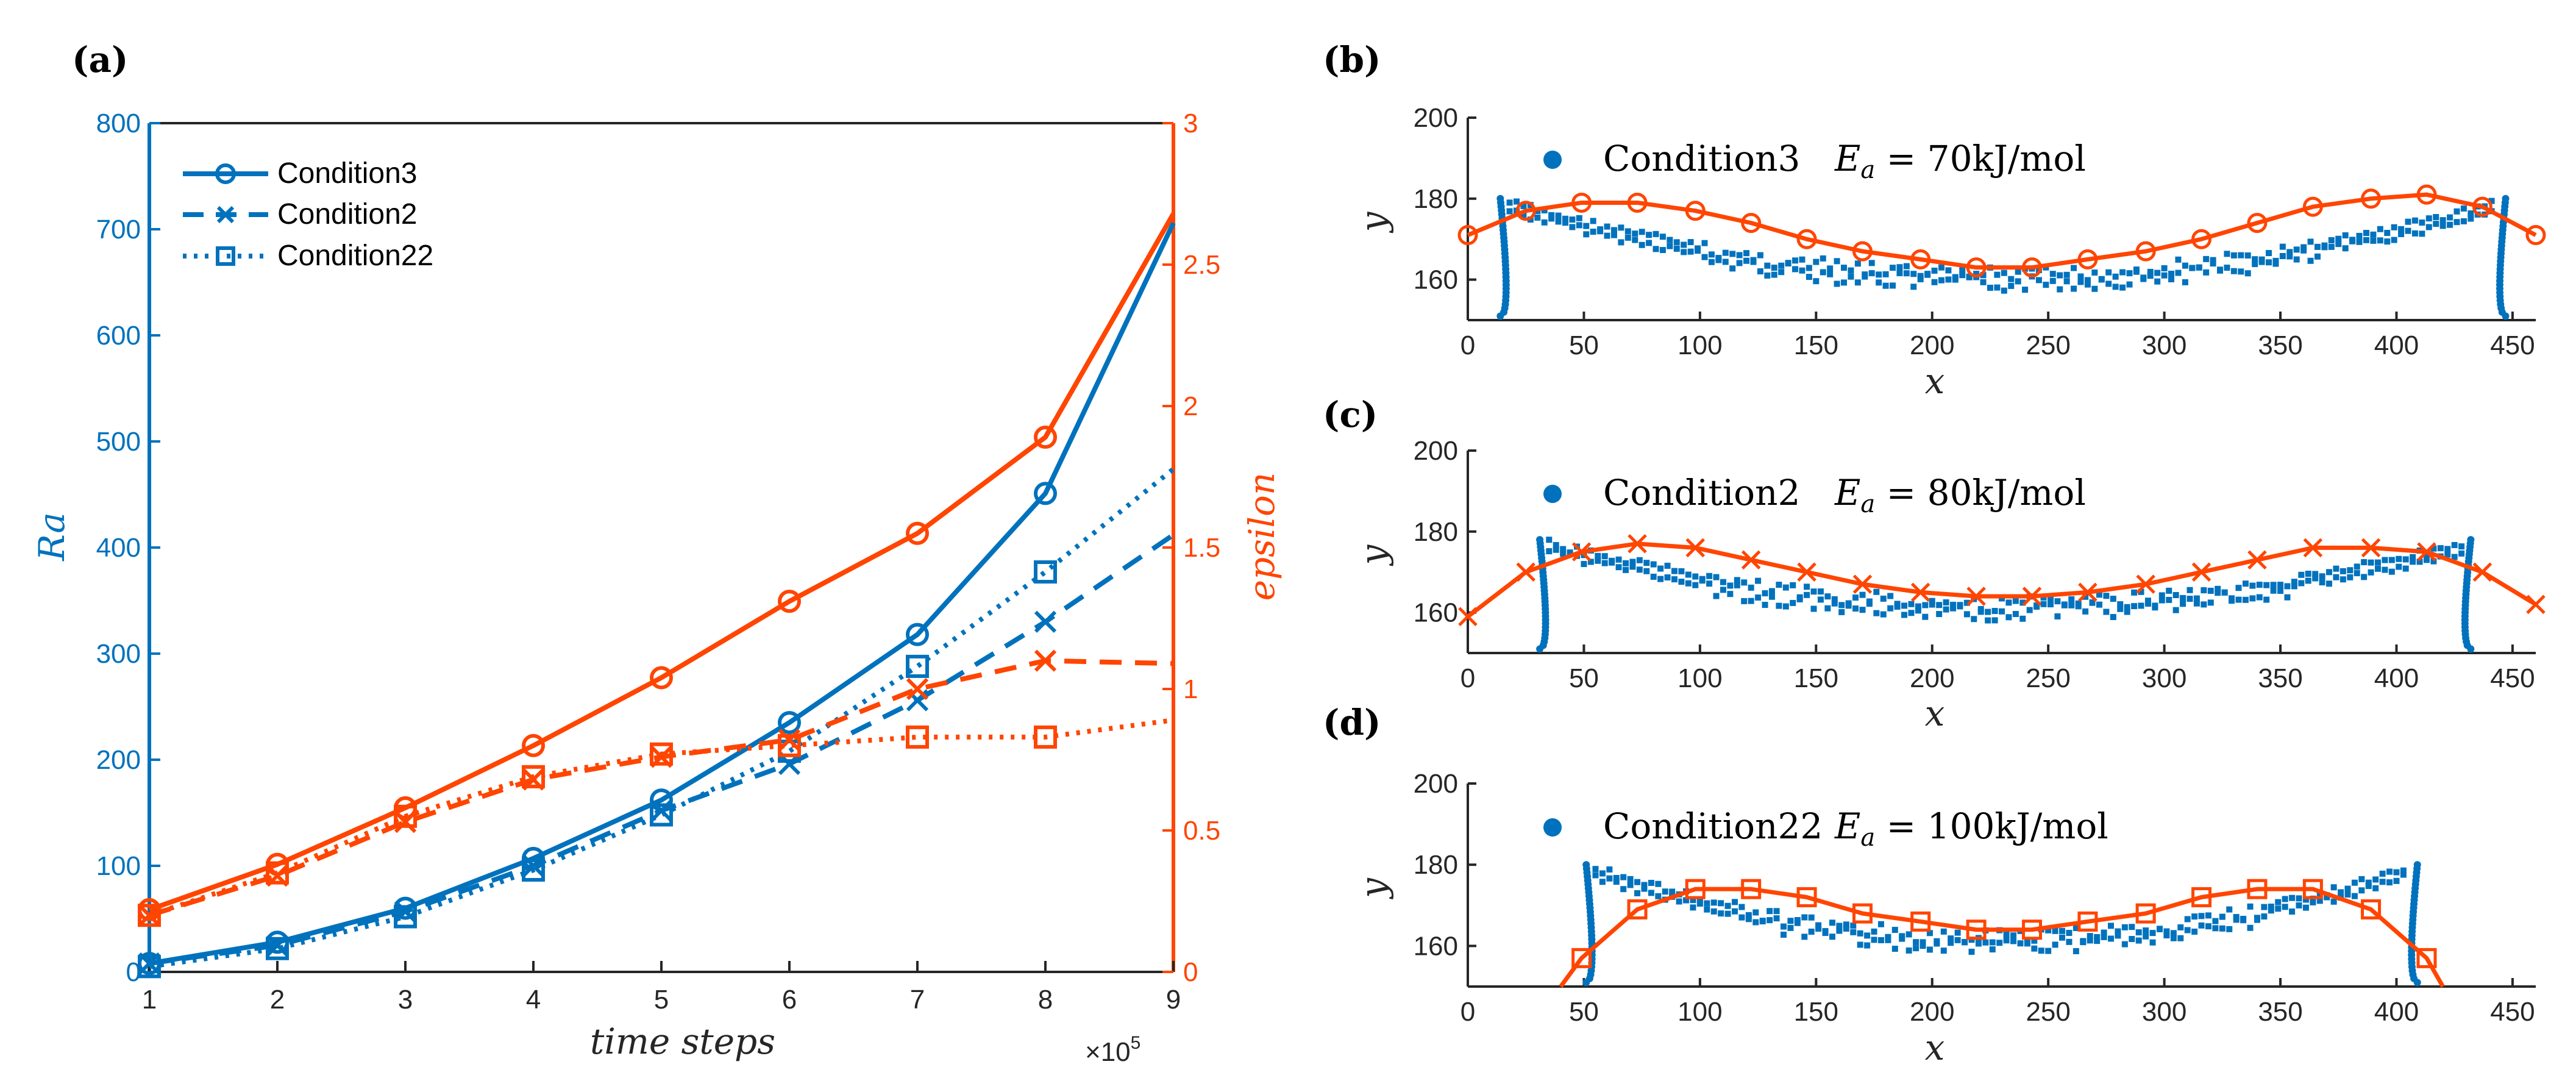  Describe the element at coordinates (2001, 580) in the screenshot. I see `panel-c-fit-line` at that location.